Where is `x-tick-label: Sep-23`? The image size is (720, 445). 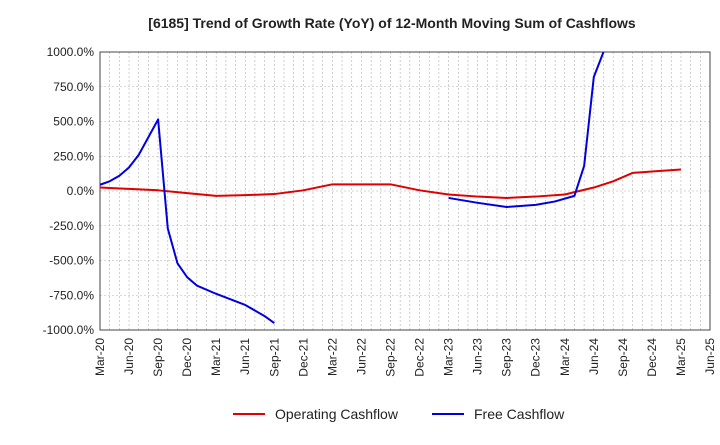 x-tick-label: Sep-23 is located at coordinates (507, 357).